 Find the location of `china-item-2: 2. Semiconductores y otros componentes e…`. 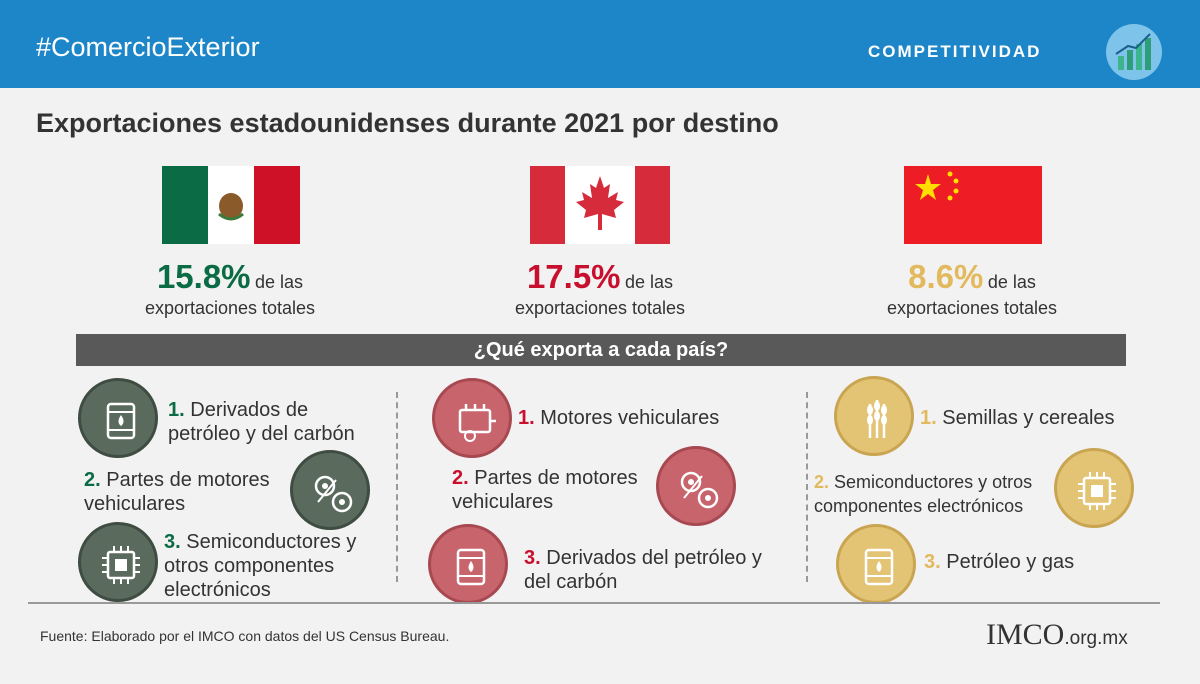

china-item-2: 2. Semiconductores y otros componentes e… is located at coordinates (923, 494).